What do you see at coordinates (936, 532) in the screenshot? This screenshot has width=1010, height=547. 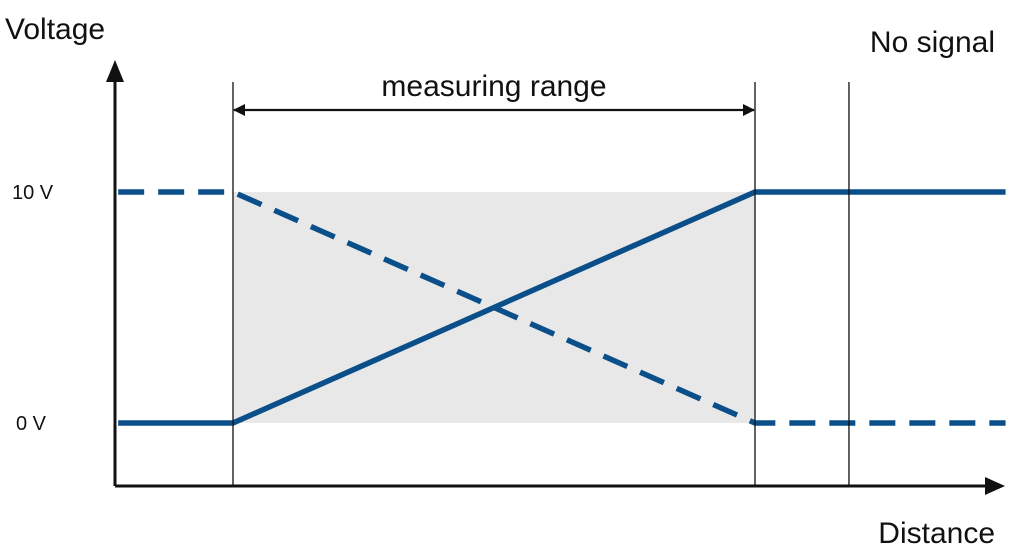 I see `x-axis-title: Distance` at bounding box center [936, 532].